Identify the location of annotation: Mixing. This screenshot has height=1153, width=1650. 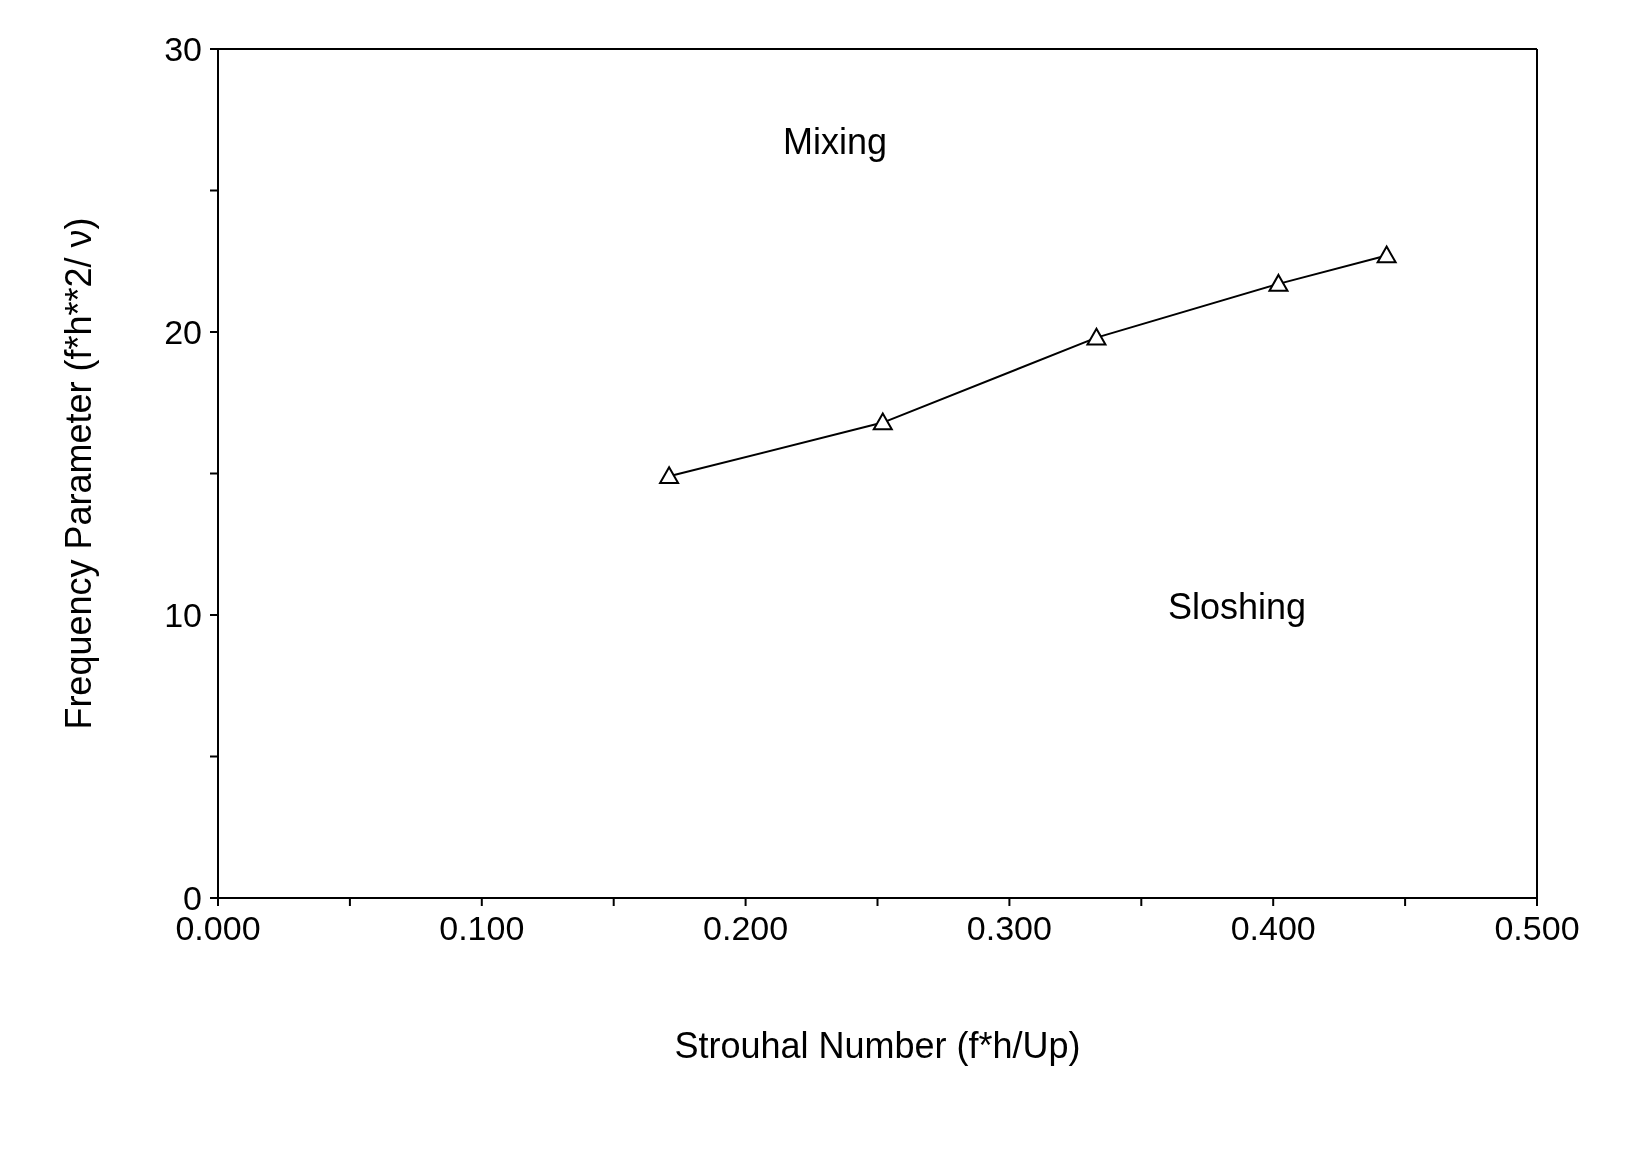
(835, 142).